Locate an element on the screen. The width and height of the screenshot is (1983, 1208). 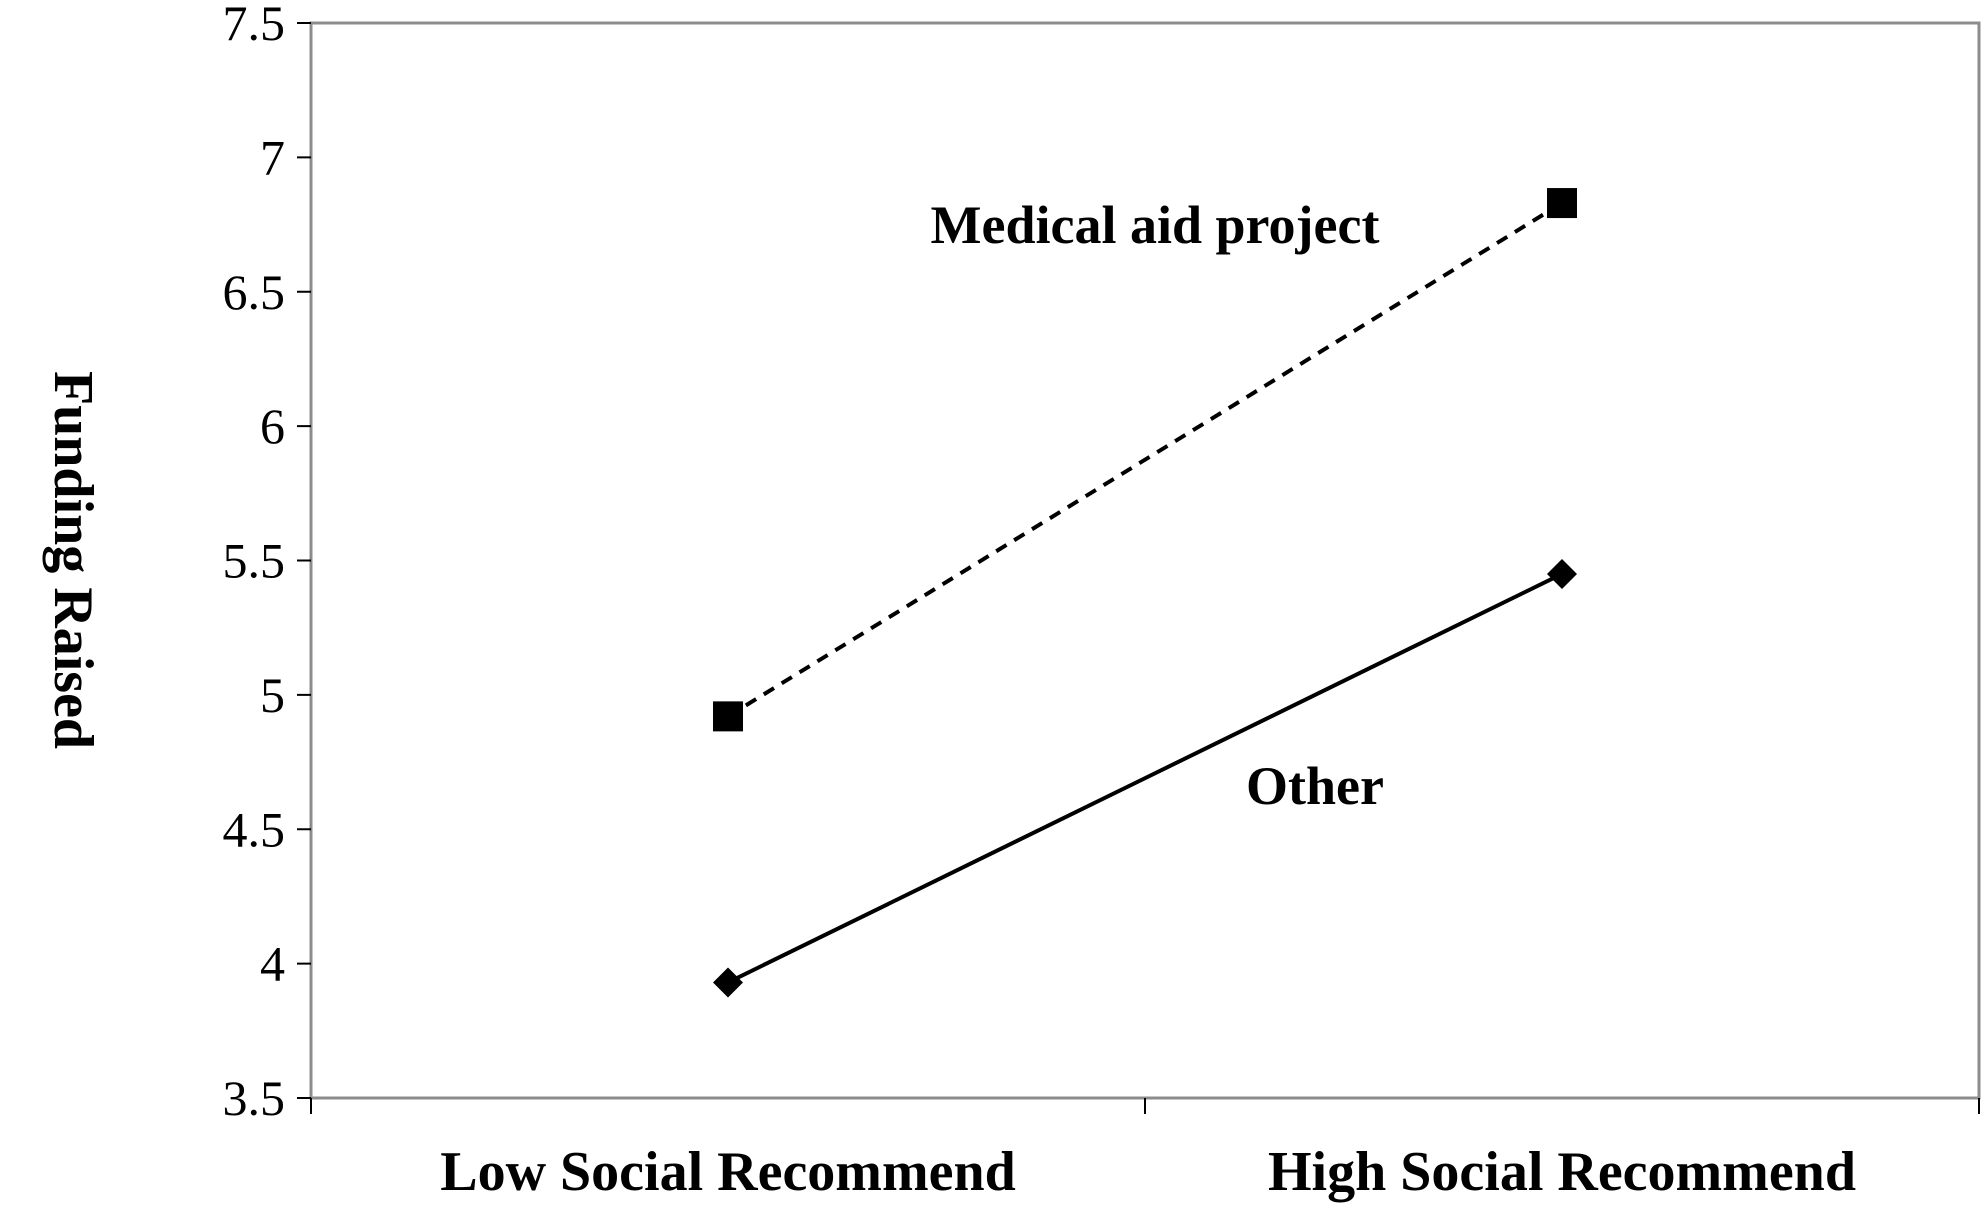
series-label: Other is located at coordinates (1315, 786).